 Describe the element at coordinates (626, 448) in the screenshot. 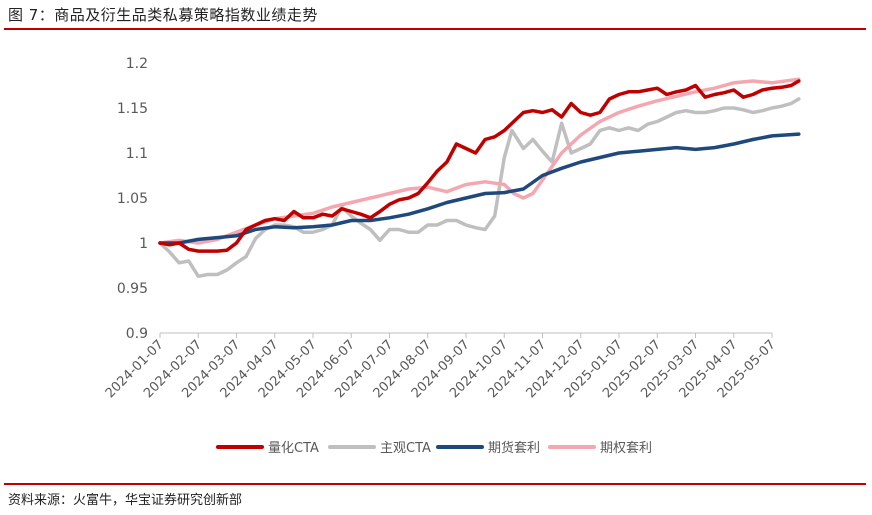

I see `legend-label: 期权套利` at that location.